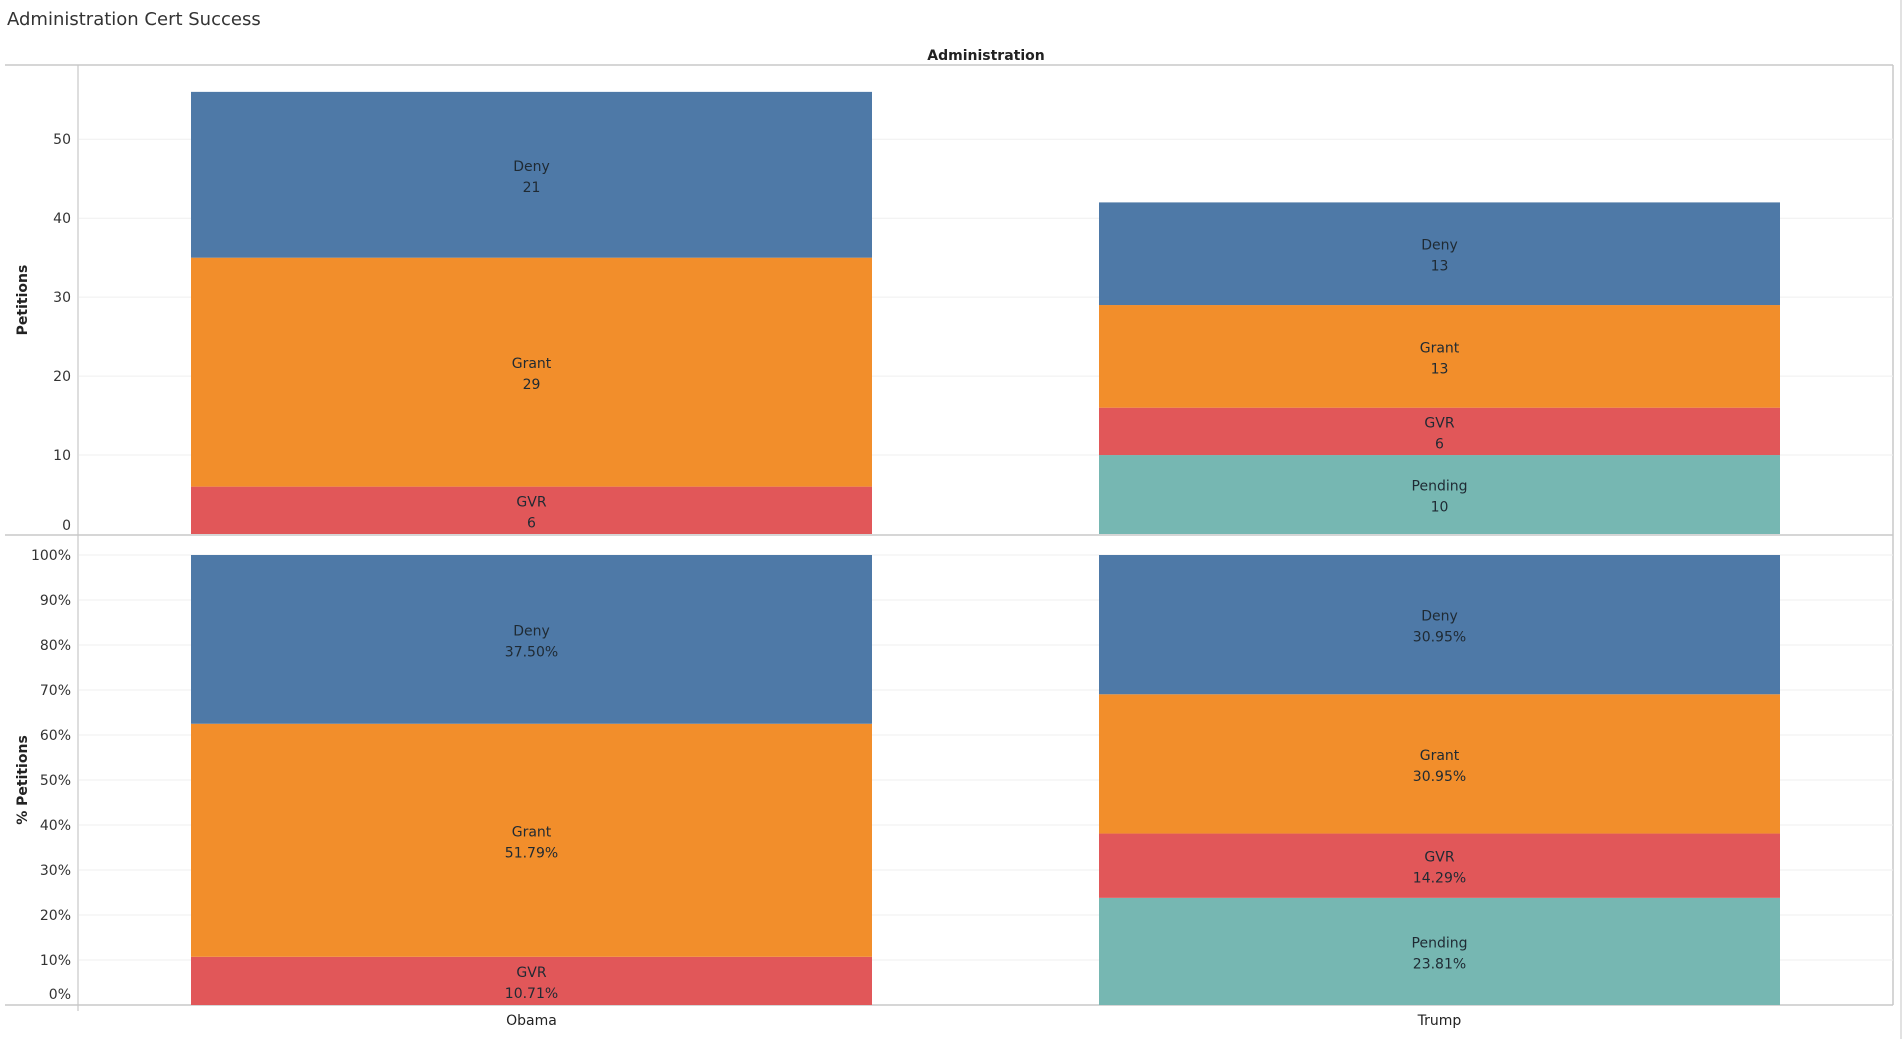 Image resolution: width=1903 pixels, height=1039 pixels. Describe the element at coordinates (55, 601) in the screenshot. I see `y-tick-label: 90%` at that location.